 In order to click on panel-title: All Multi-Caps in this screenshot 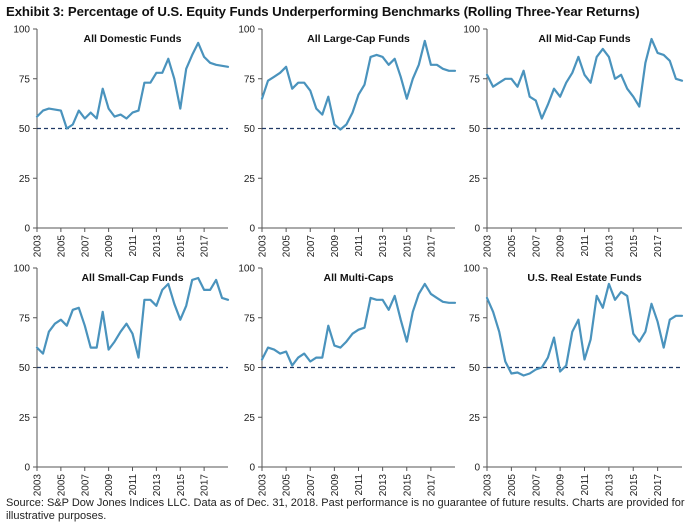, I will do `click(359, 278)`.